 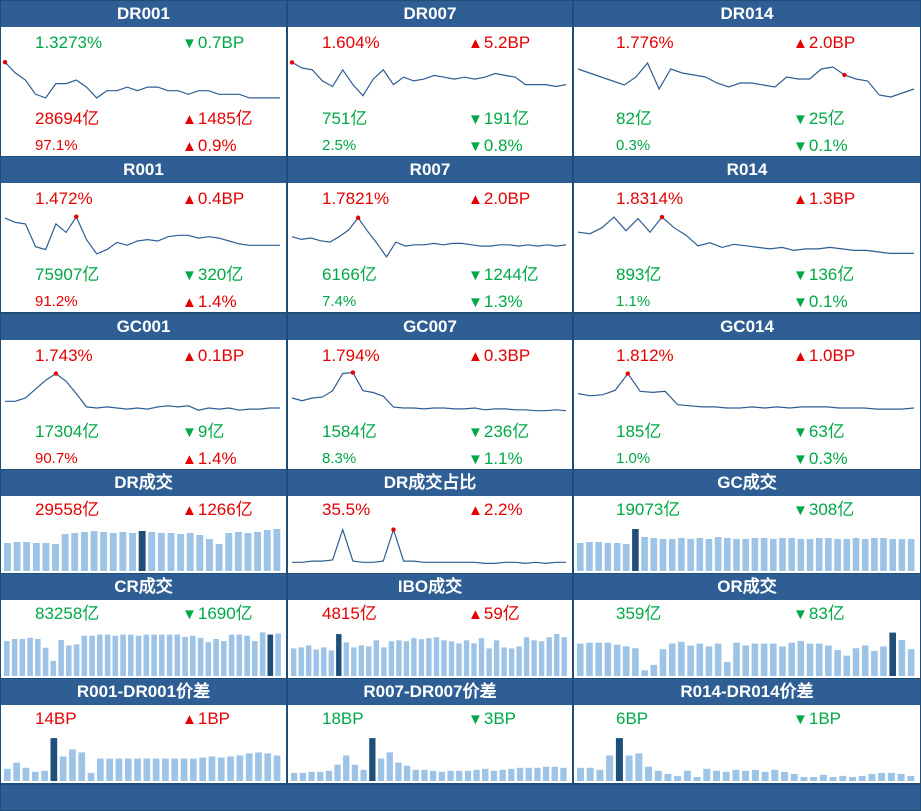 What do you see at coordinates (747, 483) in the screenshot?
I see `panel-title: GC成交` at bounding box center [747, 483].